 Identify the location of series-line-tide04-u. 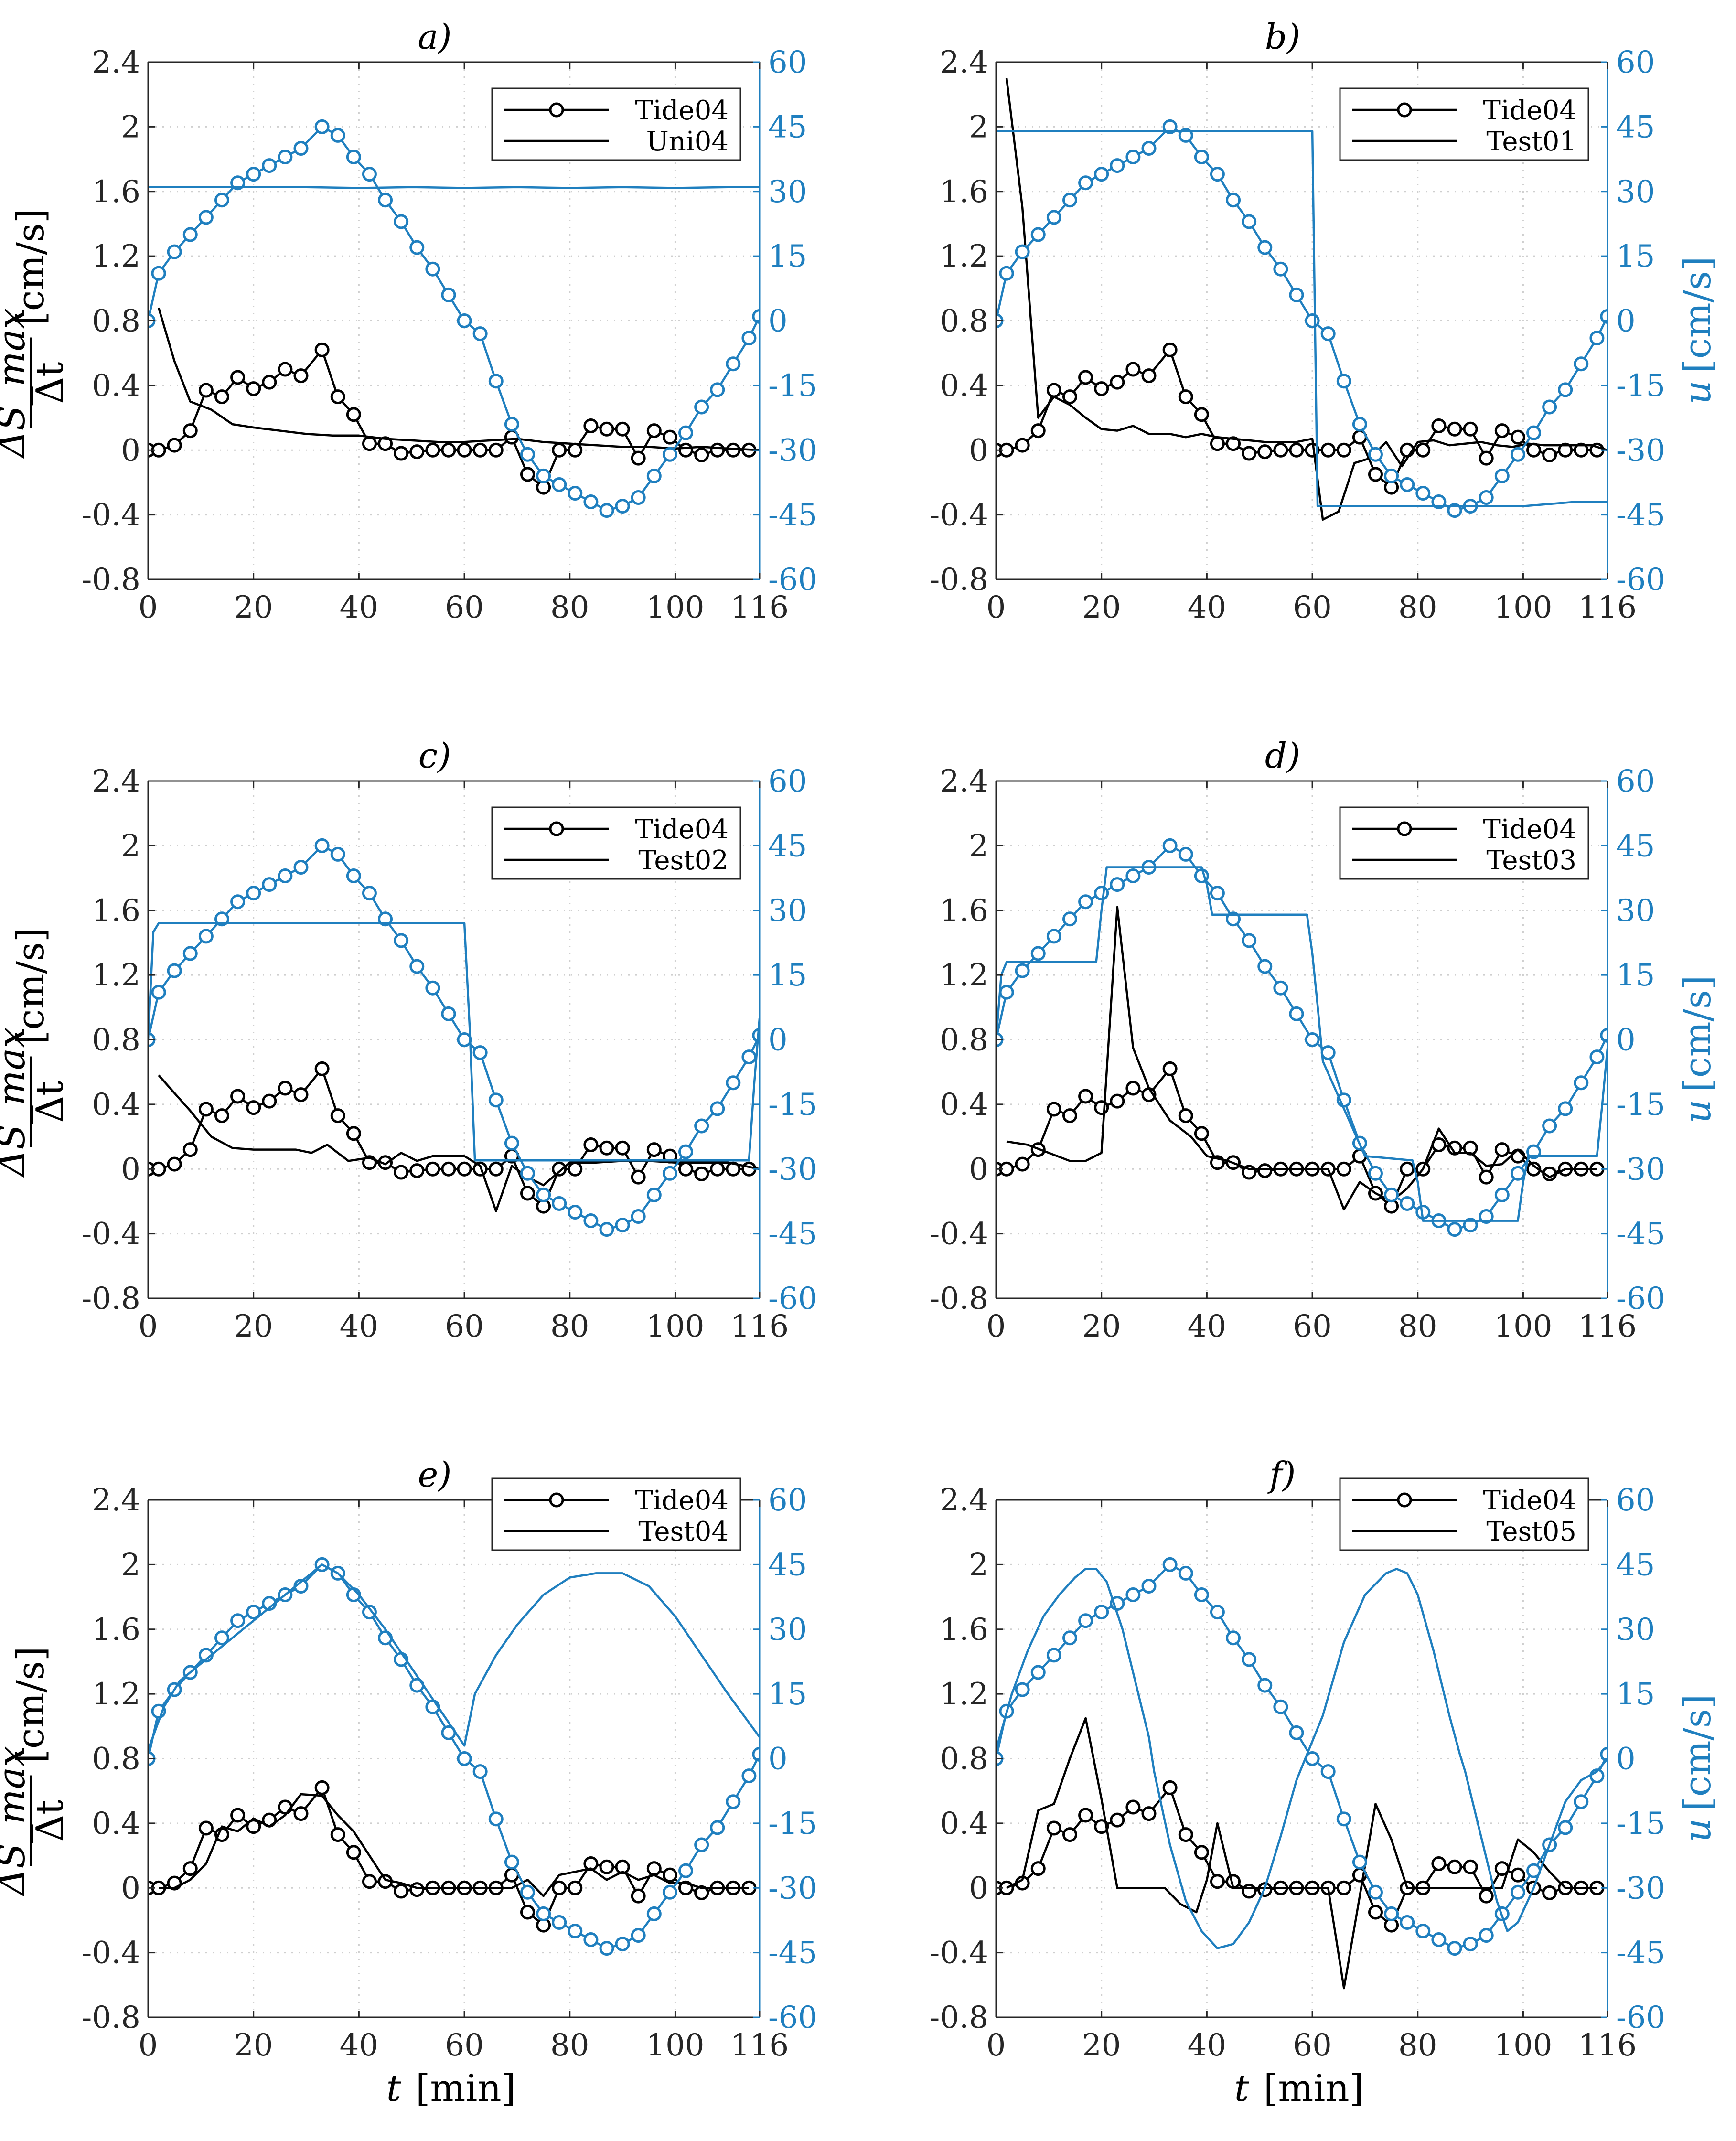
(454, 1038).